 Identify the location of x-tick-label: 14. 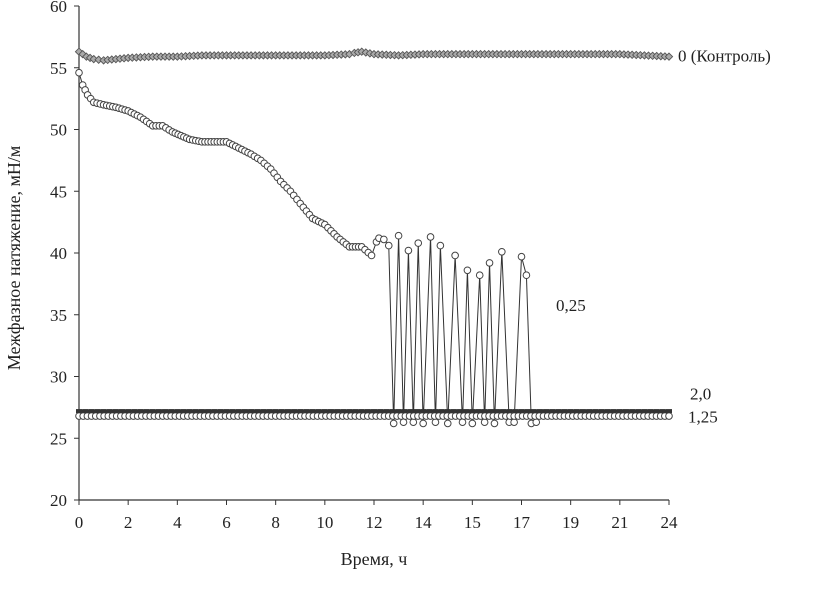
(424, 522).